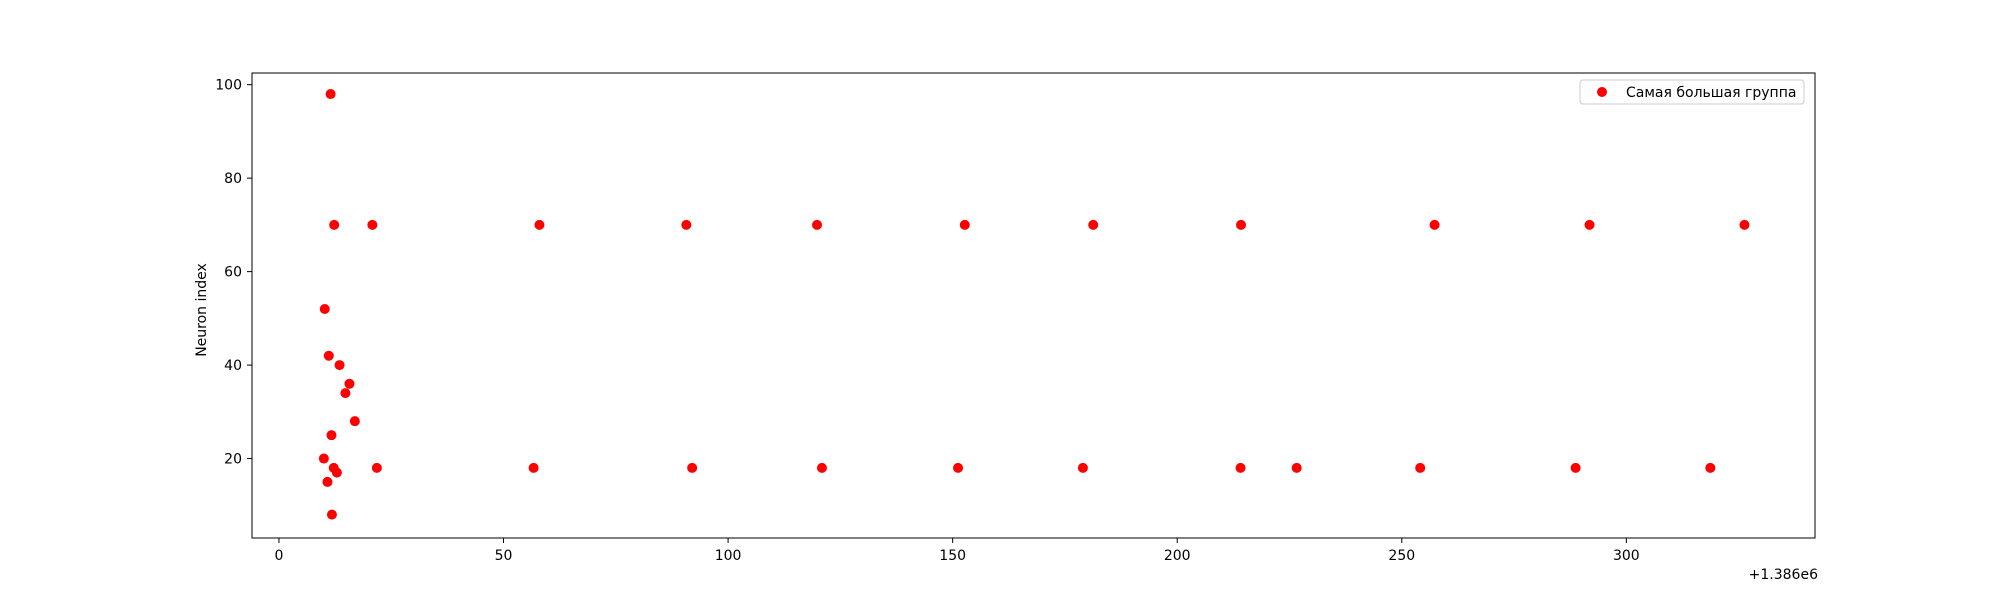 This screenshot has height=600, width=2000. What do you see at coordinates (278, 556) in the screenshot?
I see `x-tick-label: 0` at bounding box center [278, 556].